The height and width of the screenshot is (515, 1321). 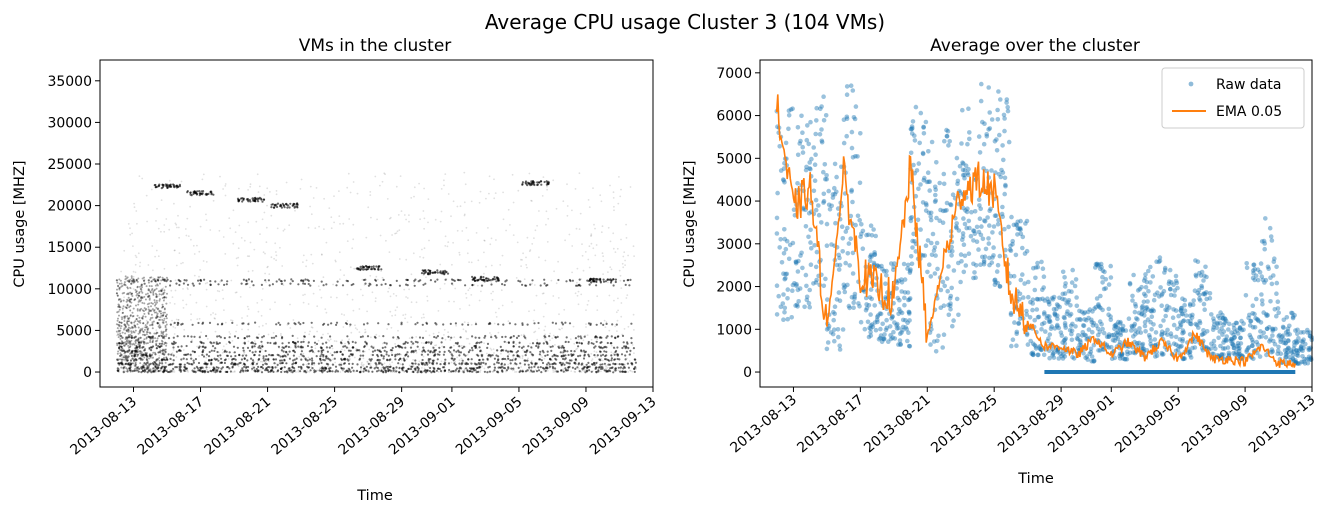 What do you see at coordinates (170, 426) in the screenshot?
I see `left-x-tick-label: 2013-08-17` at bounding box center [170, 426].